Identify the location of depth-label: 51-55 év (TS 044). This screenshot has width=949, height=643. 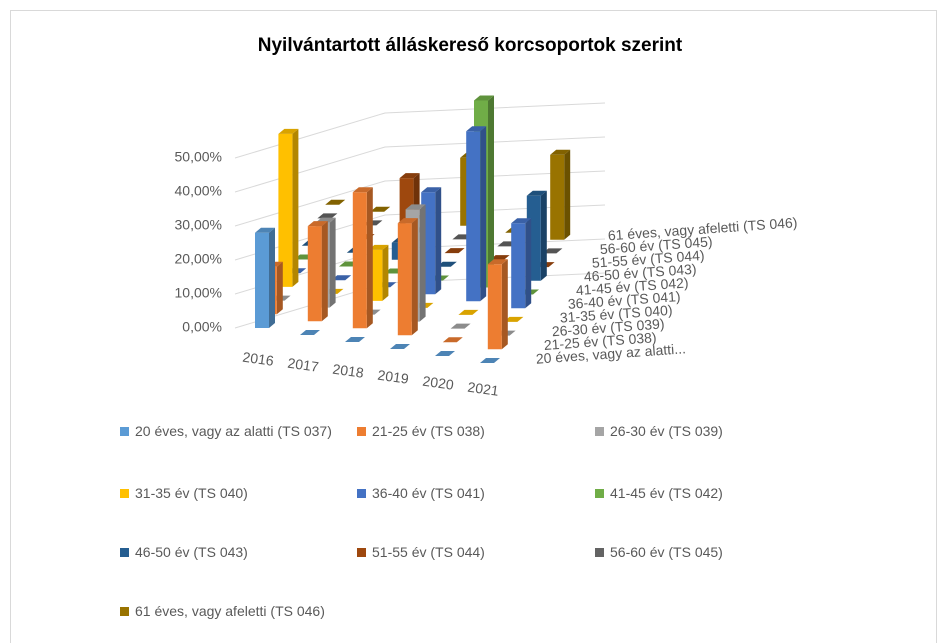
(648, 259).